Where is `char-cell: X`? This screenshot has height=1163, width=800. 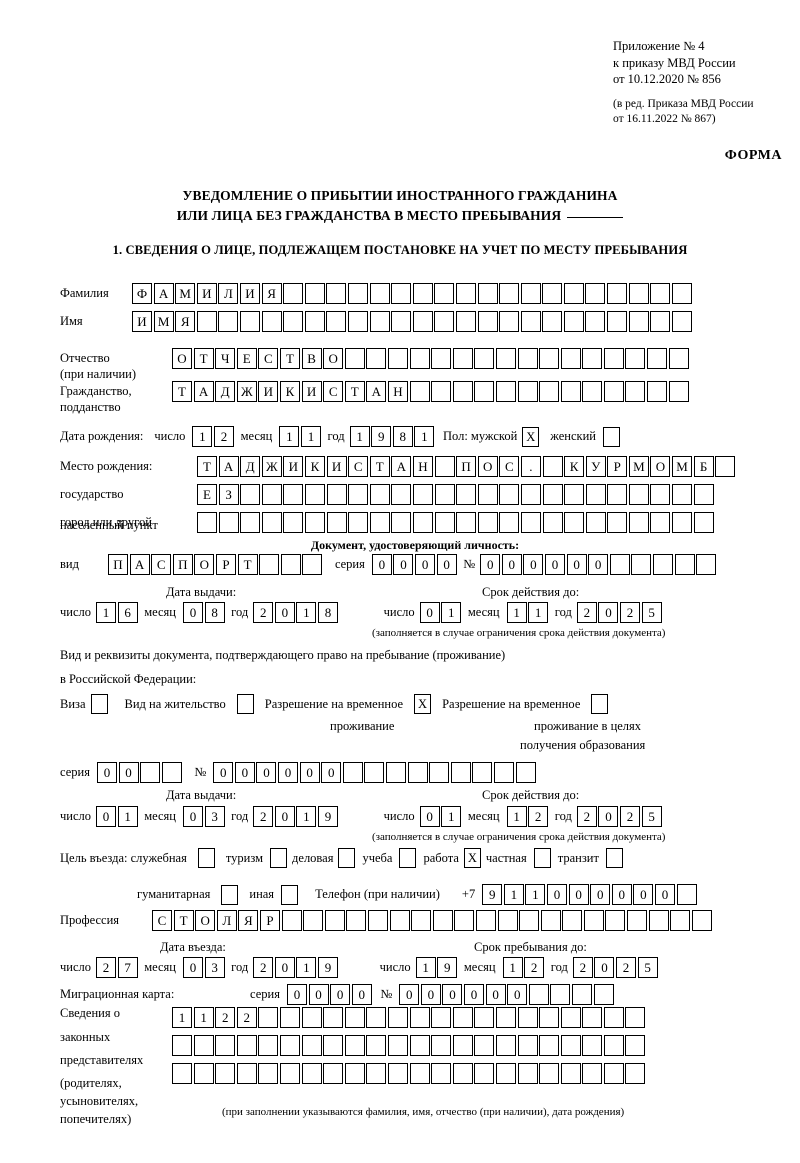 char-cell: X is located at coordinates (423, 704).